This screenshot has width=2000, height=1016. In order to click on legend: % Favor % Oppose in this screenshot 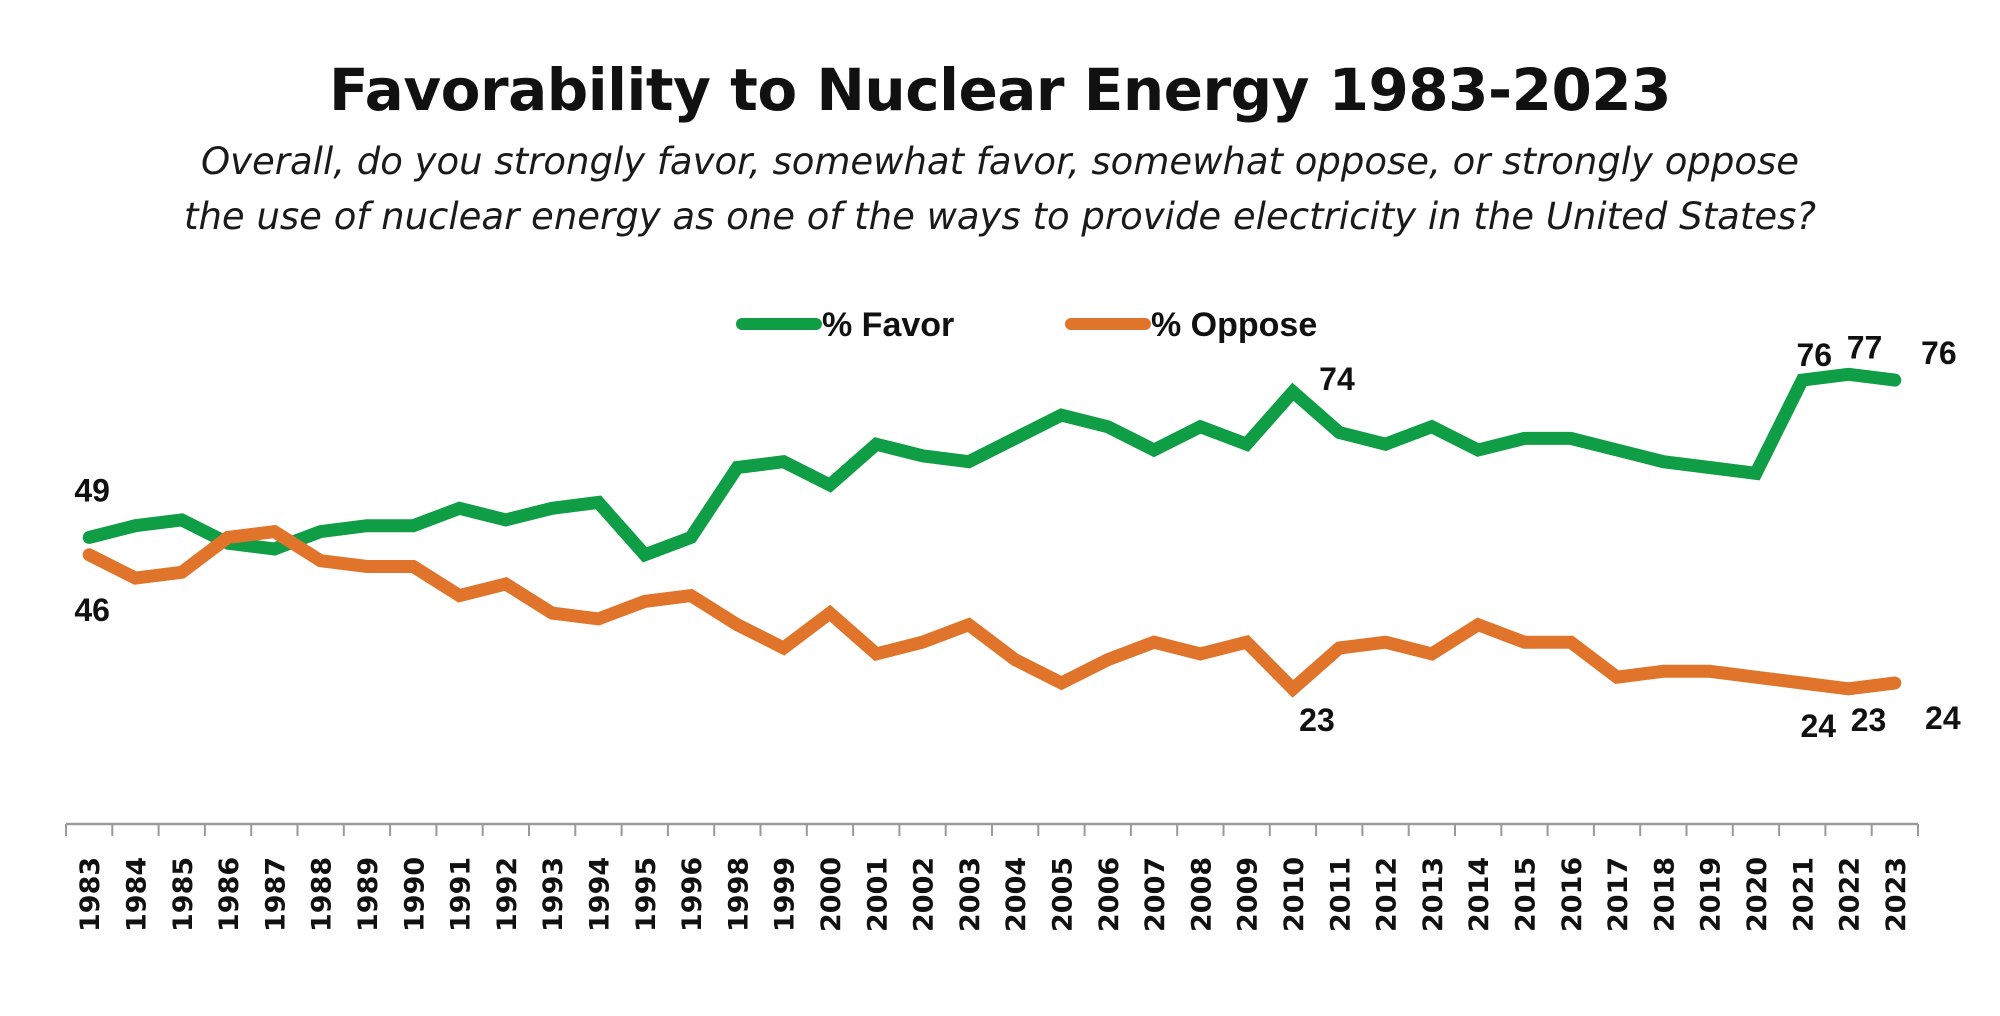, I will do `click(1026, 325)`.